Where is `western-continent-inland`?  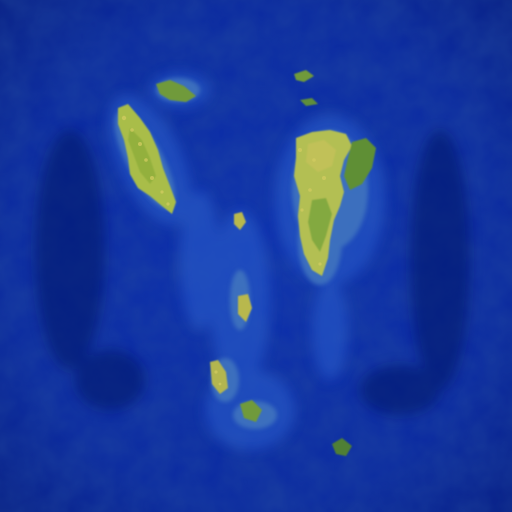
western-continent-inland is located at coordinates (142, 156).